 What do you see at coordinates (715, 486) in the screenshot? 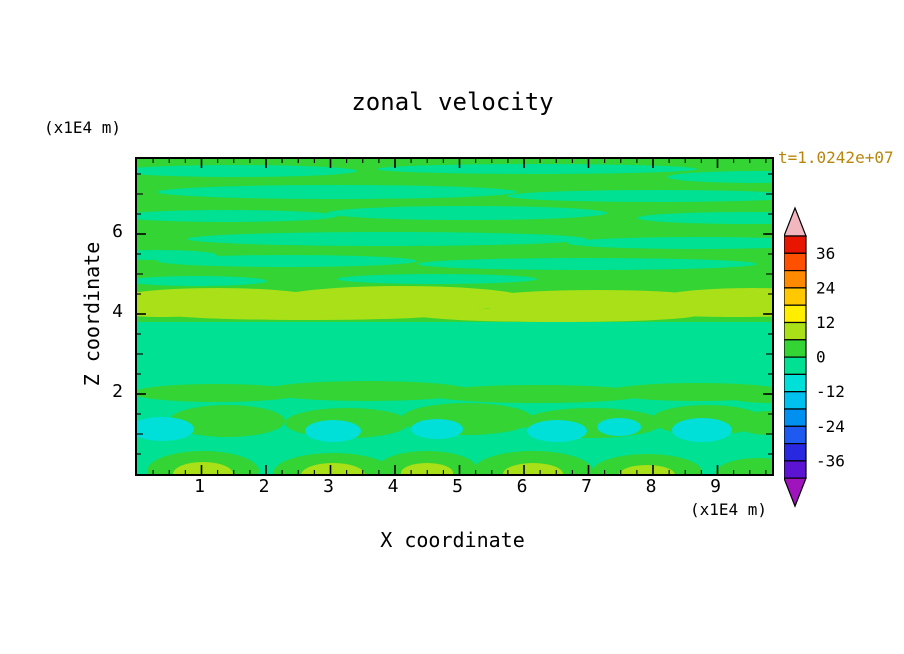
I see `x-tick-label: 9` at bounding box center [715, 486].